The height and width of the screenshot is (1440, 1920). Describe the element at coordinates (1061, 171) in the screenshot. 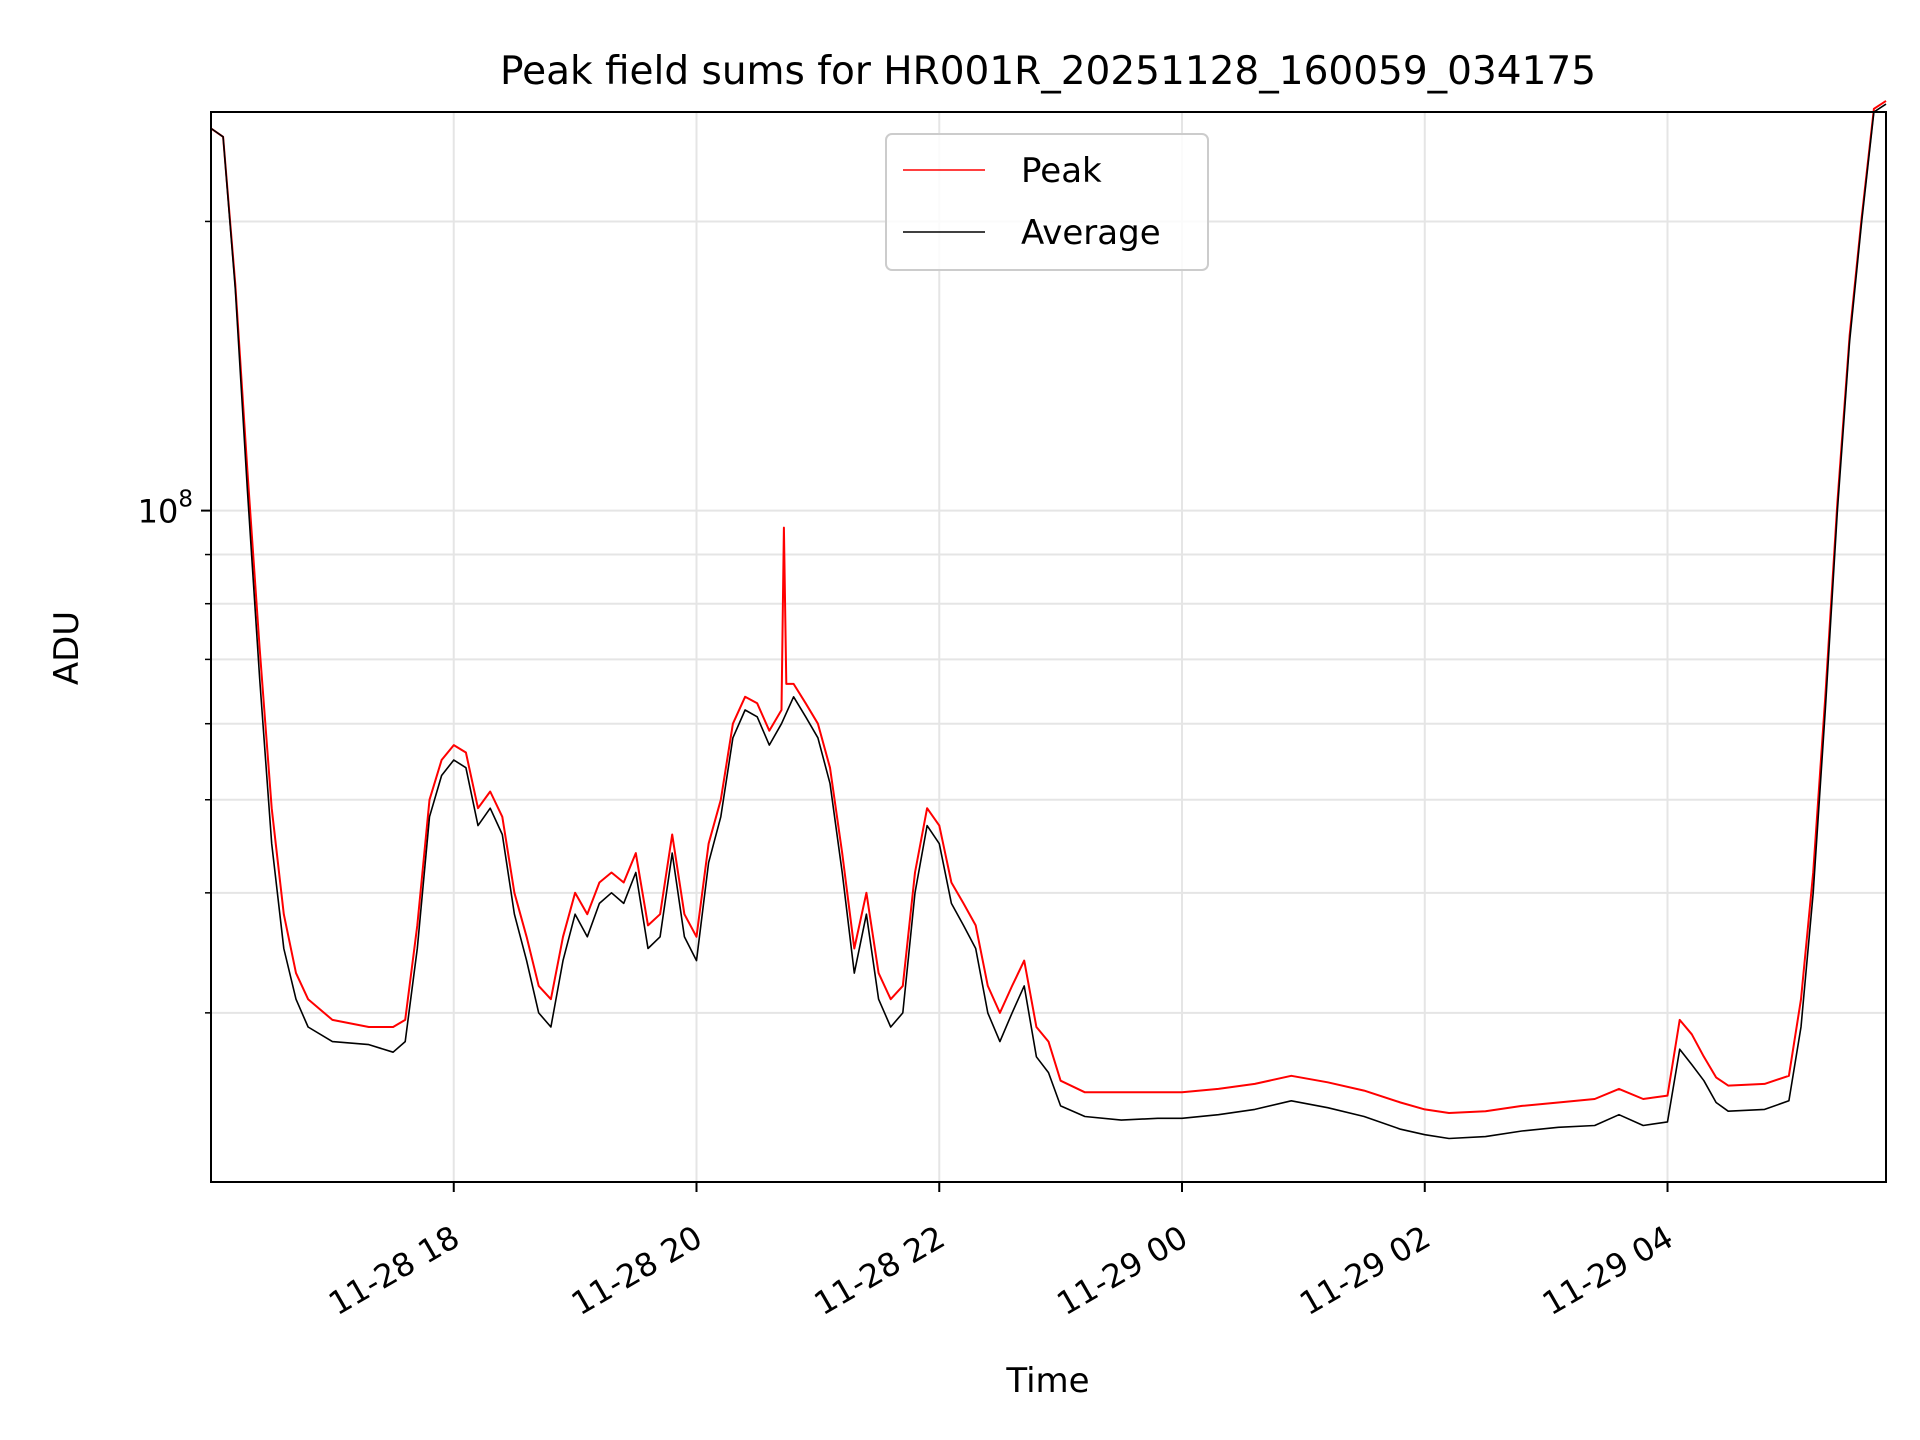

I see `legend-label-peak: Peak` at that location.